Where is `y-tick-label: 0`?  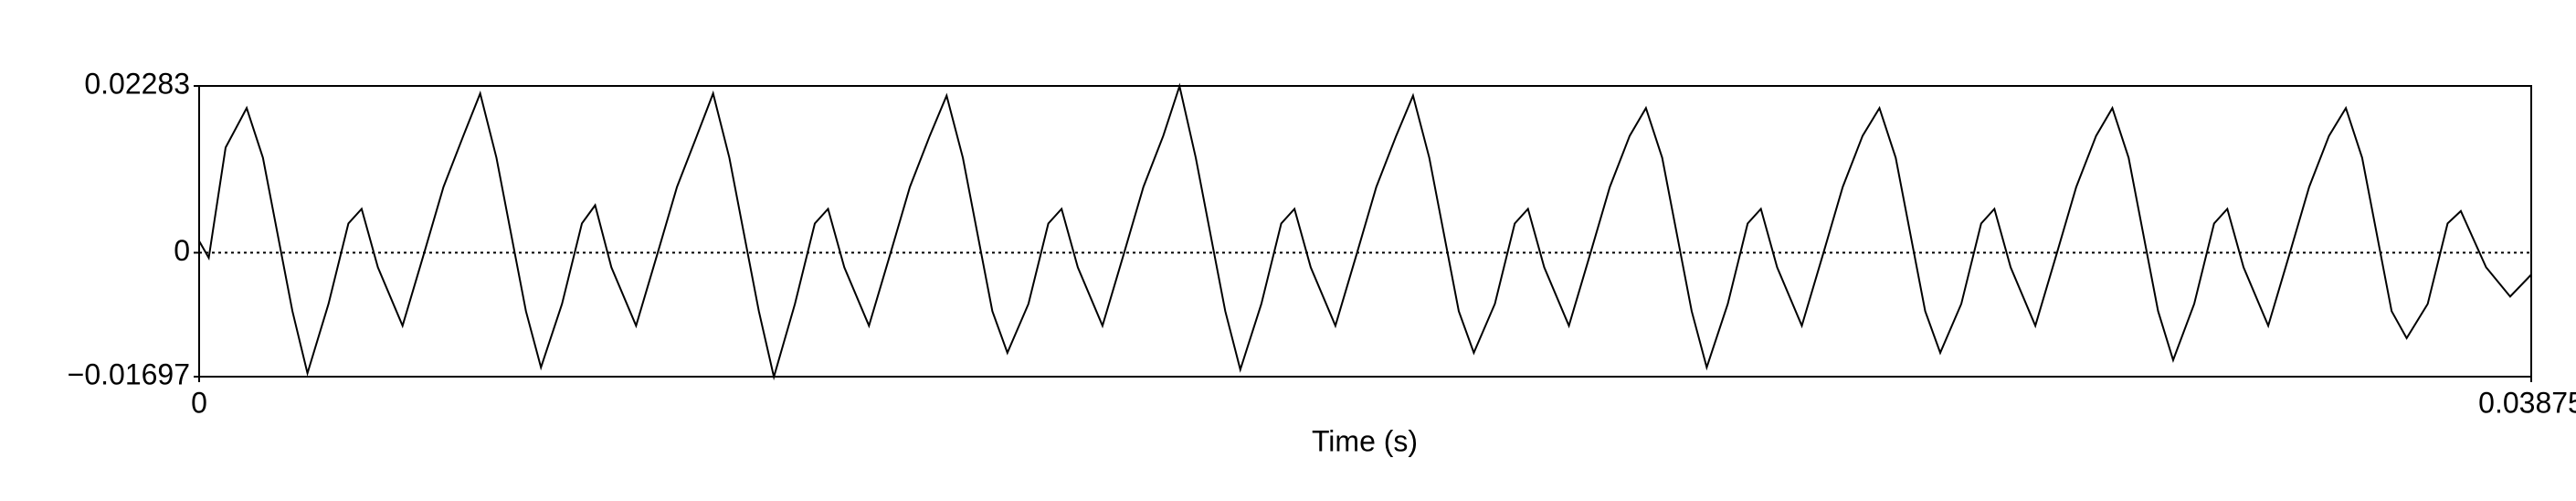
y-tick-label: 0 is located at coordinates (182, 250).